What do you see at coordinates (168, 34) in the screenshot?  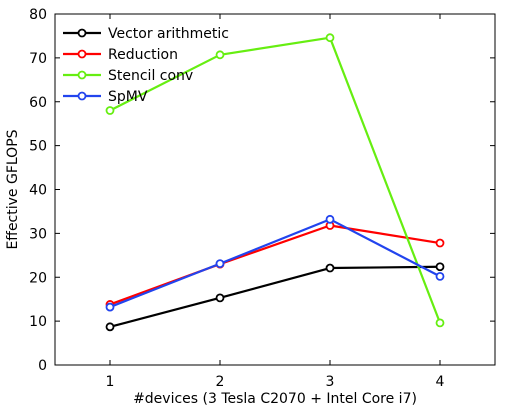 I see `legend-label: Vector arithmetic` at bounding box center [168, 34].